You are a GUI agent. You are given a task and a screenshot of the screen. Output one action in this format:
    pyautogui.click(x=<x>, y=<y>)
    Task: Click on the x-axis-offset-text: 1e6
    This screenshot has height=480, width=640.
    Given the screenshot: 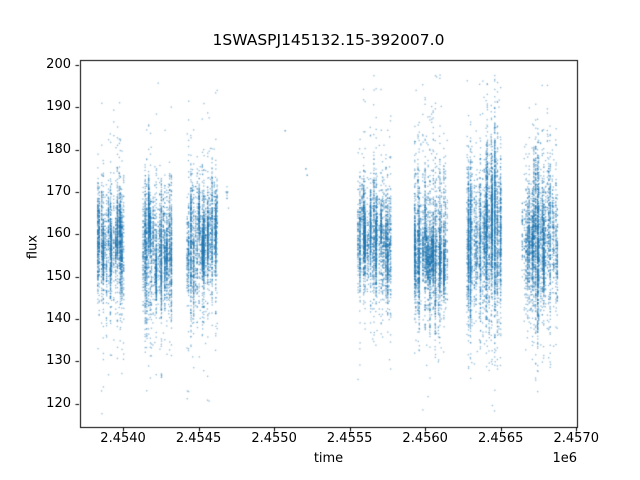 What is the action you would take?
    pyautogui.click(x=564, y=458)
    